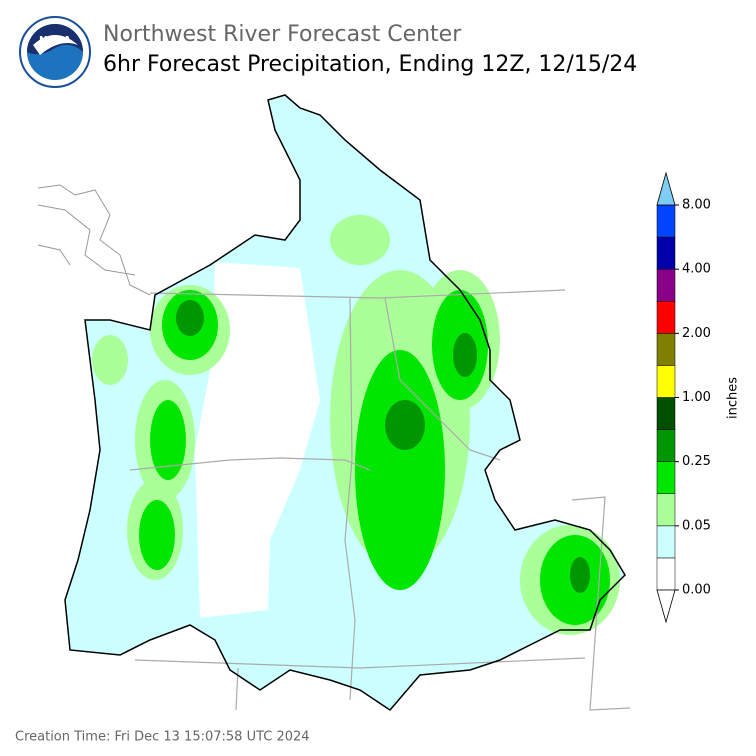  I want to click on colorbar-under, so click(666, 606).